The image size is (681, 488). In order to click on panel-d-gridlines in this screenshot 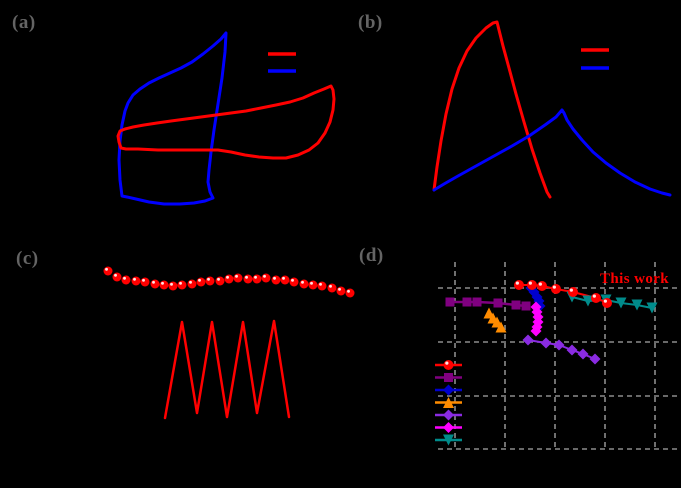, I will do `click(558, 356)`.